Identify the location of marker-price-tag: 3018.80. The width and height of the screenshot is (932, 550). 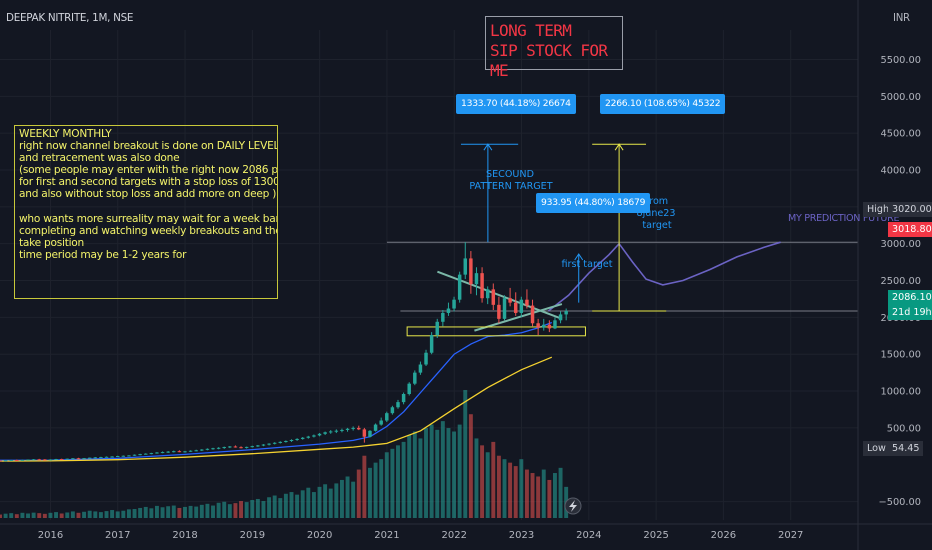
(910, 229).